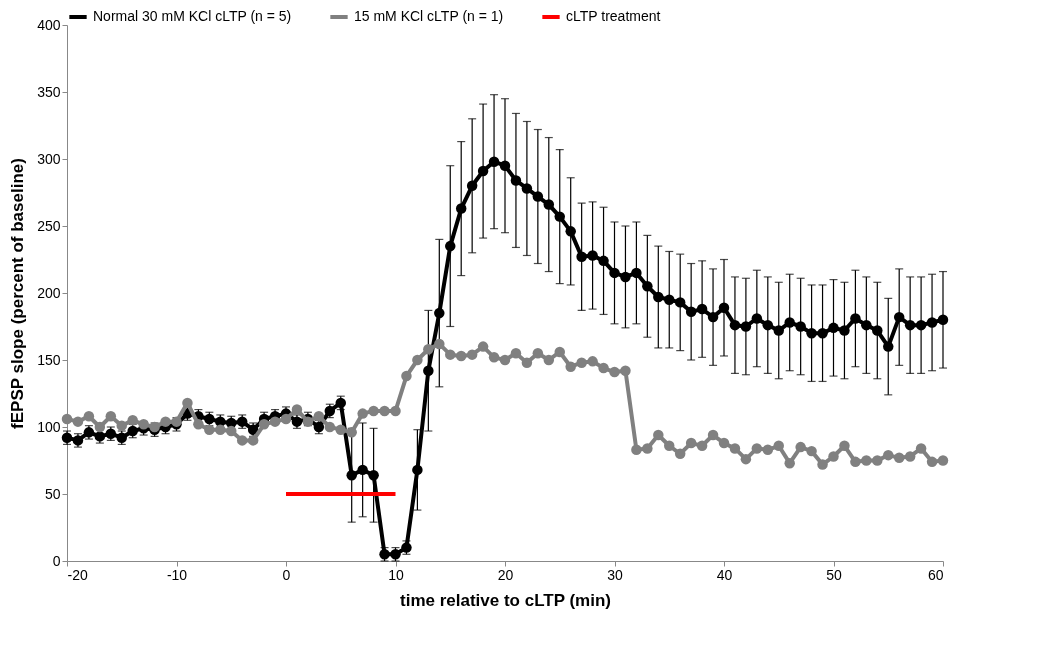 The height and width of the screenshot is (646, 1044). Describe the element at coordinates (49, 225) in the screenshot. I see `y-tick-label: 250` at that location.